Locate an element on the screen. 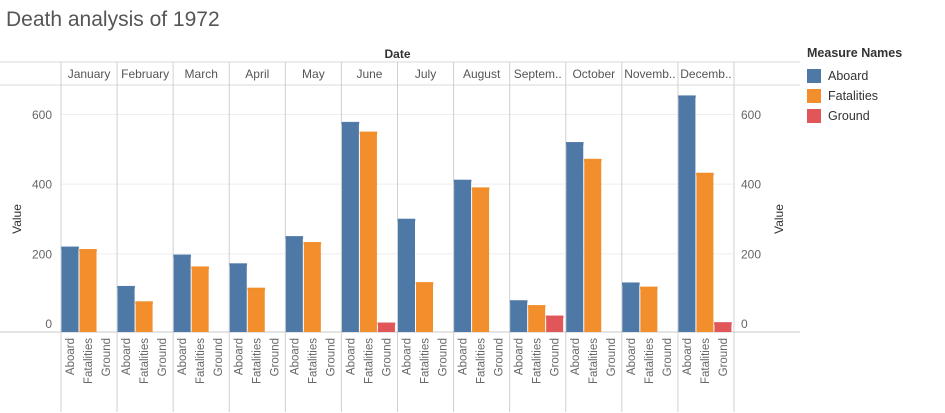 This screenshot has width=945, height=413. y-tick-label-left: 400 is located at coordinates (42, 185).